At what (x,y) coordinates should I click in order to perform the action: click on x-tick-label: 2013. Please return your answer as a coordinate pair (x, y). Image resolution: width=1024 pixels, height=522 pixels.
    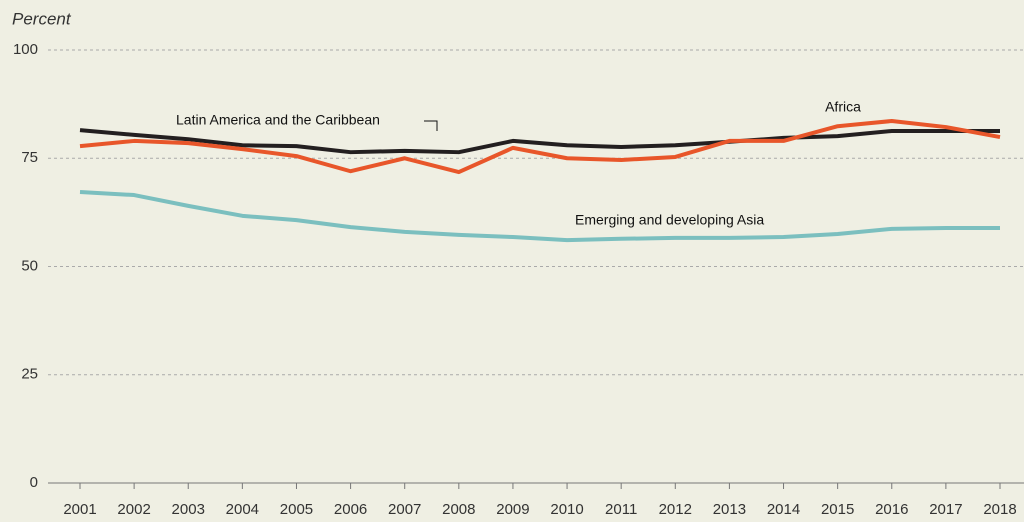
    Looking at the image, I should click on (729, 509).